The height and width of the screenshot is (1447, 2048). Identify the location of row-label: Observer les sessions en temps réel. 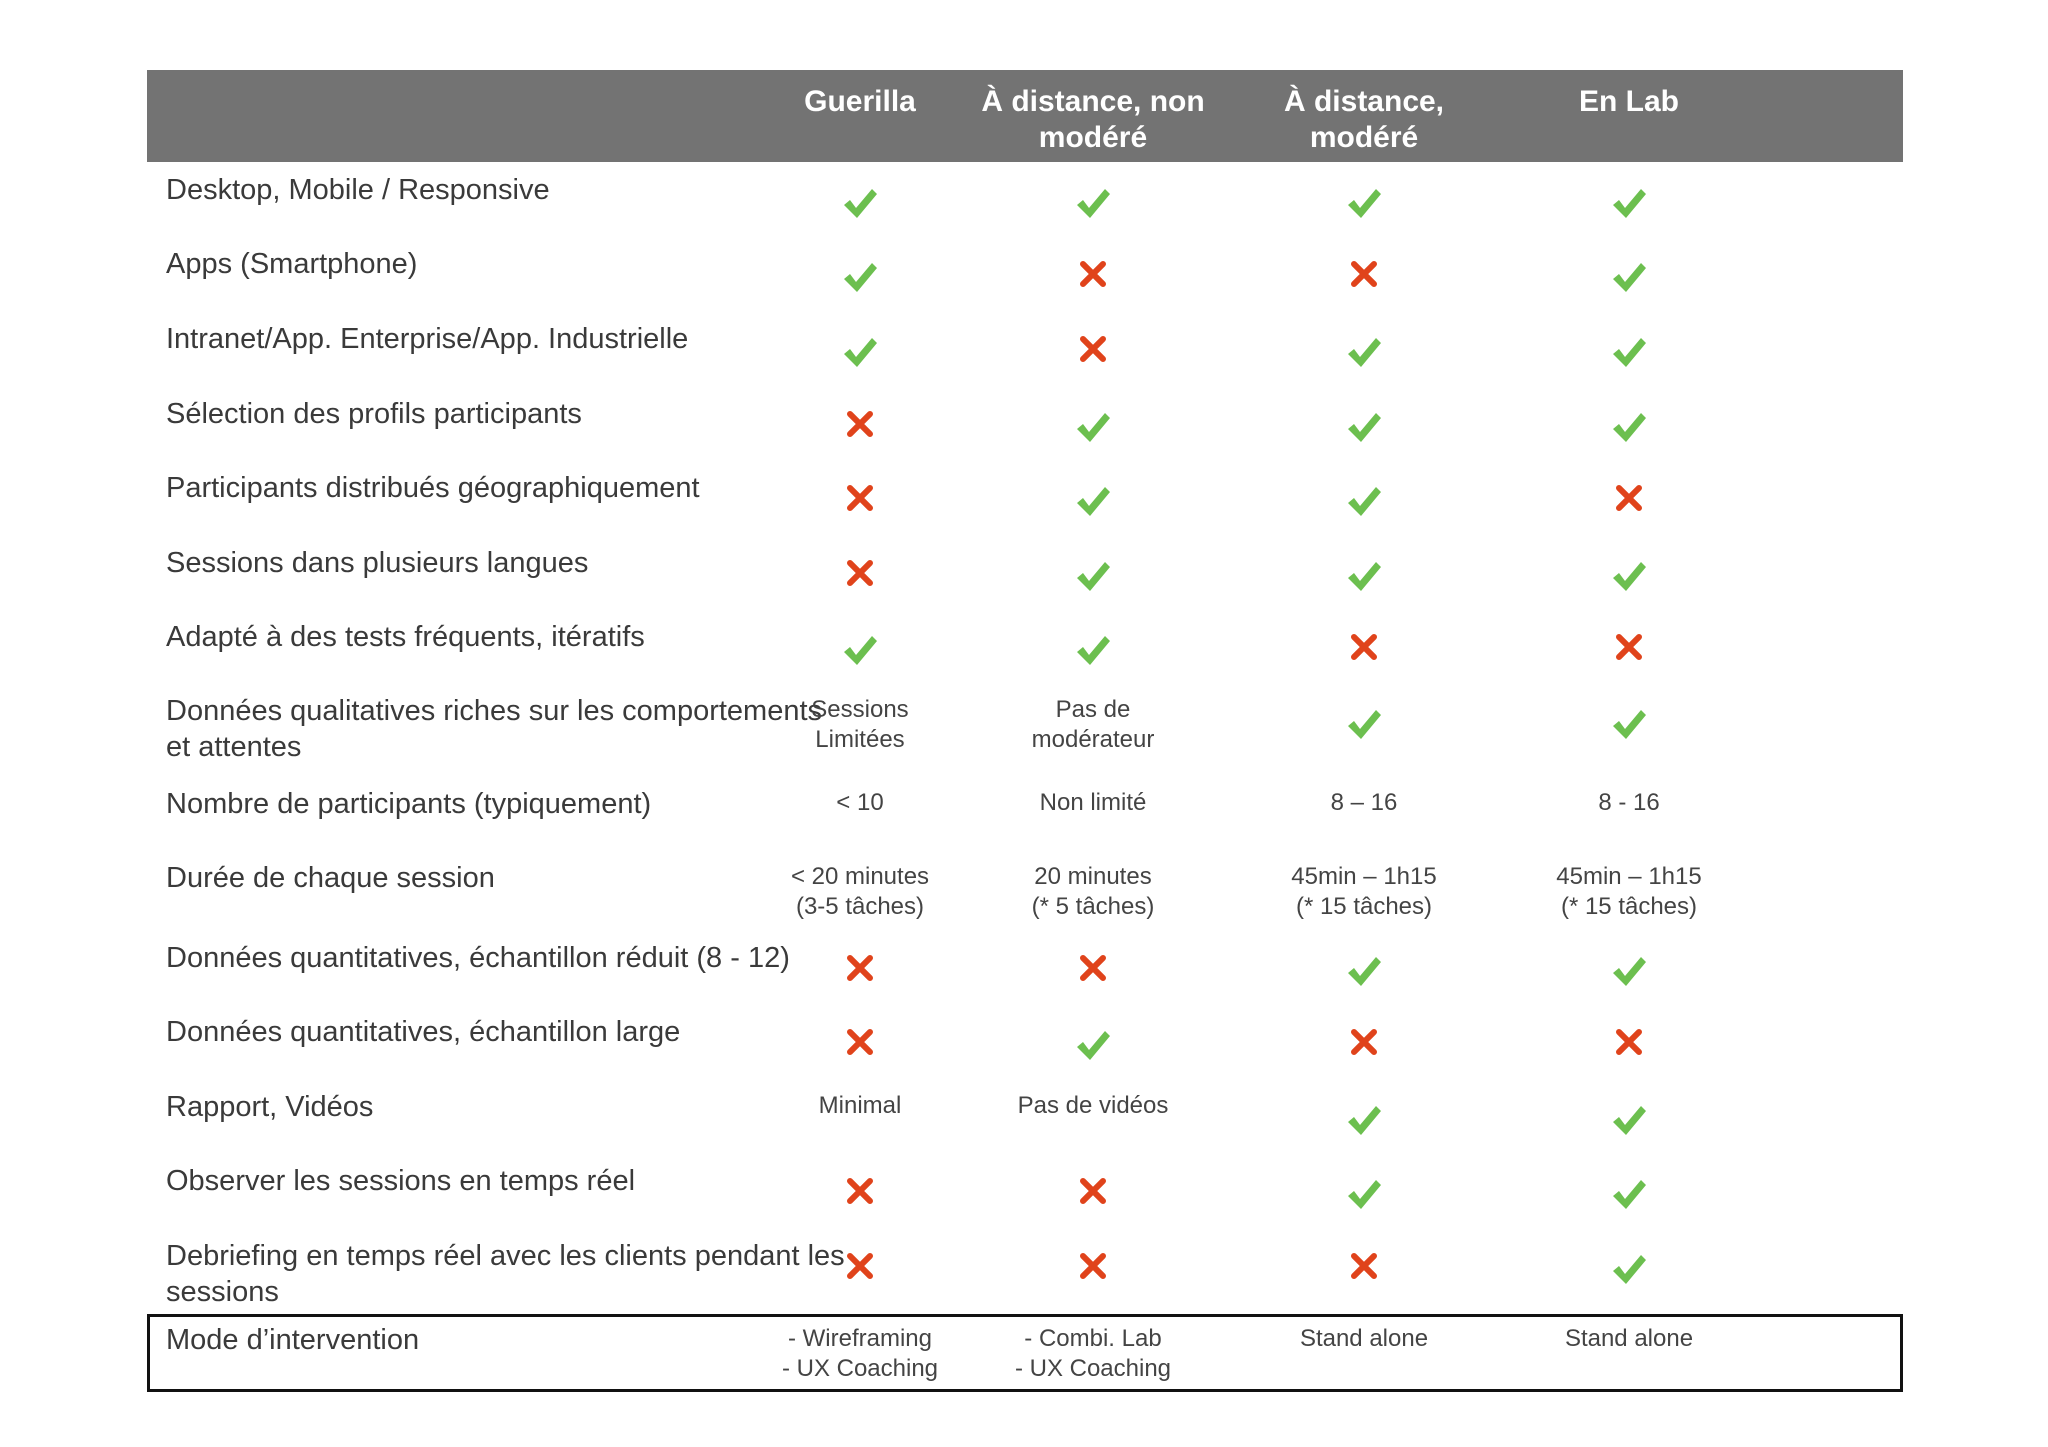
(401, 1181).